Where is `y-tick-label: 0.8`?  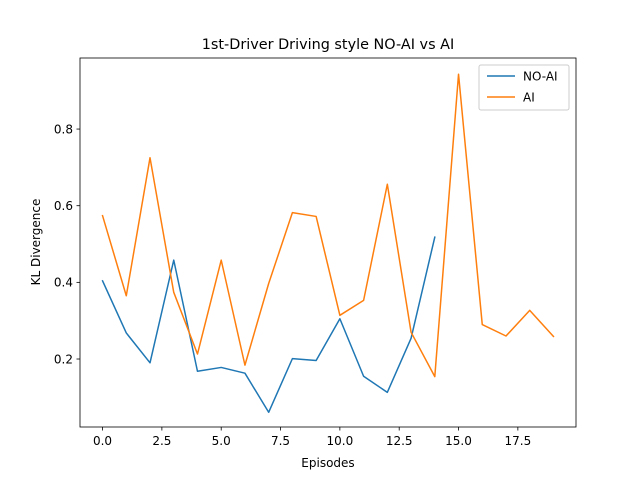
y-tick-label: 0.8 is located at coordinates (63, 129).